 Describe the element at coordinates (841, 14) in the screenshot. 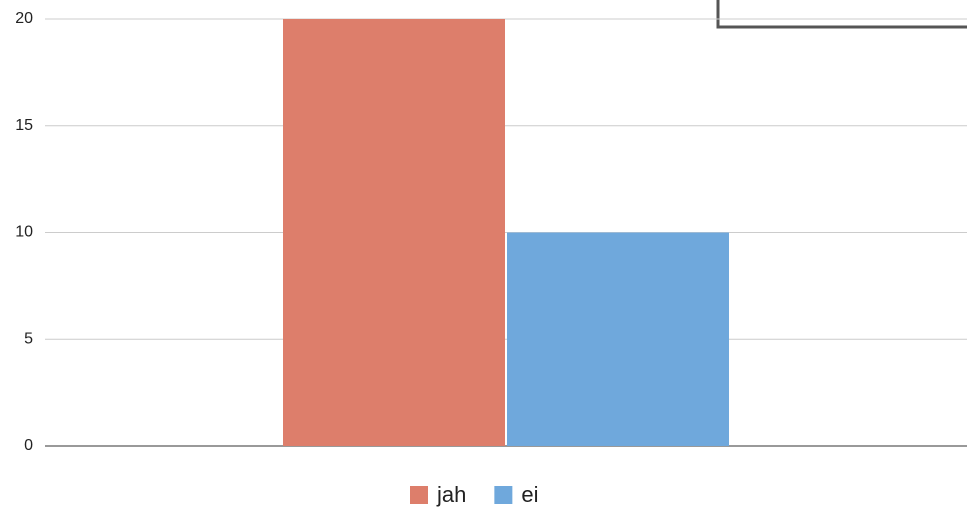

I see `overlay-box` at that location.